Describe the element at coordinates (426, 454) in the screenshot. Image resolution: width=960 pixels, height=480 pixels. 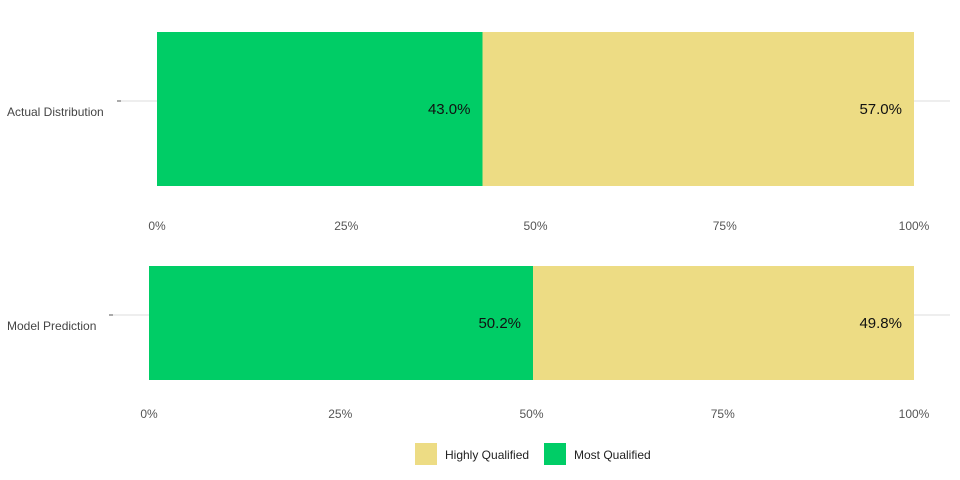
I see `legend-swatch-highly-qualified` at that location.